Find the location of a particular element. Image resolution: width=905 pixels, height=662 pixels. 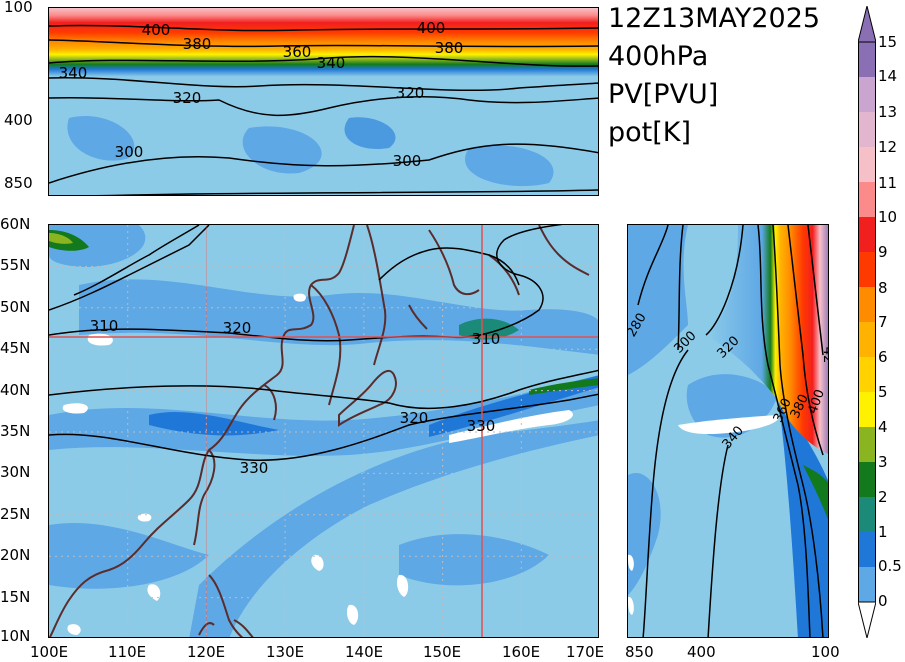

lon-tick-label: 150E is located at coordinates (442, 652).